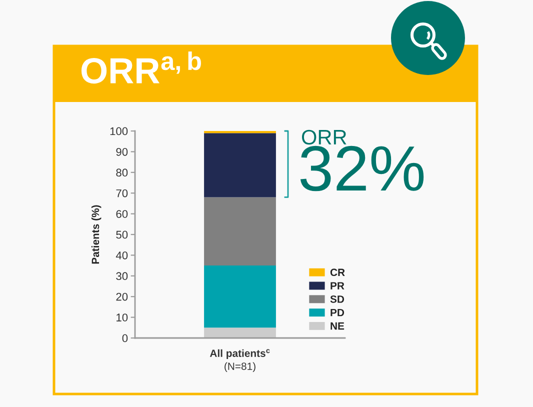 The image size is (533, 407). What do you see at coordinates (119, 131) in the screenshot?
I see `y-tick-label: 100` at bounding box center [119, 131].